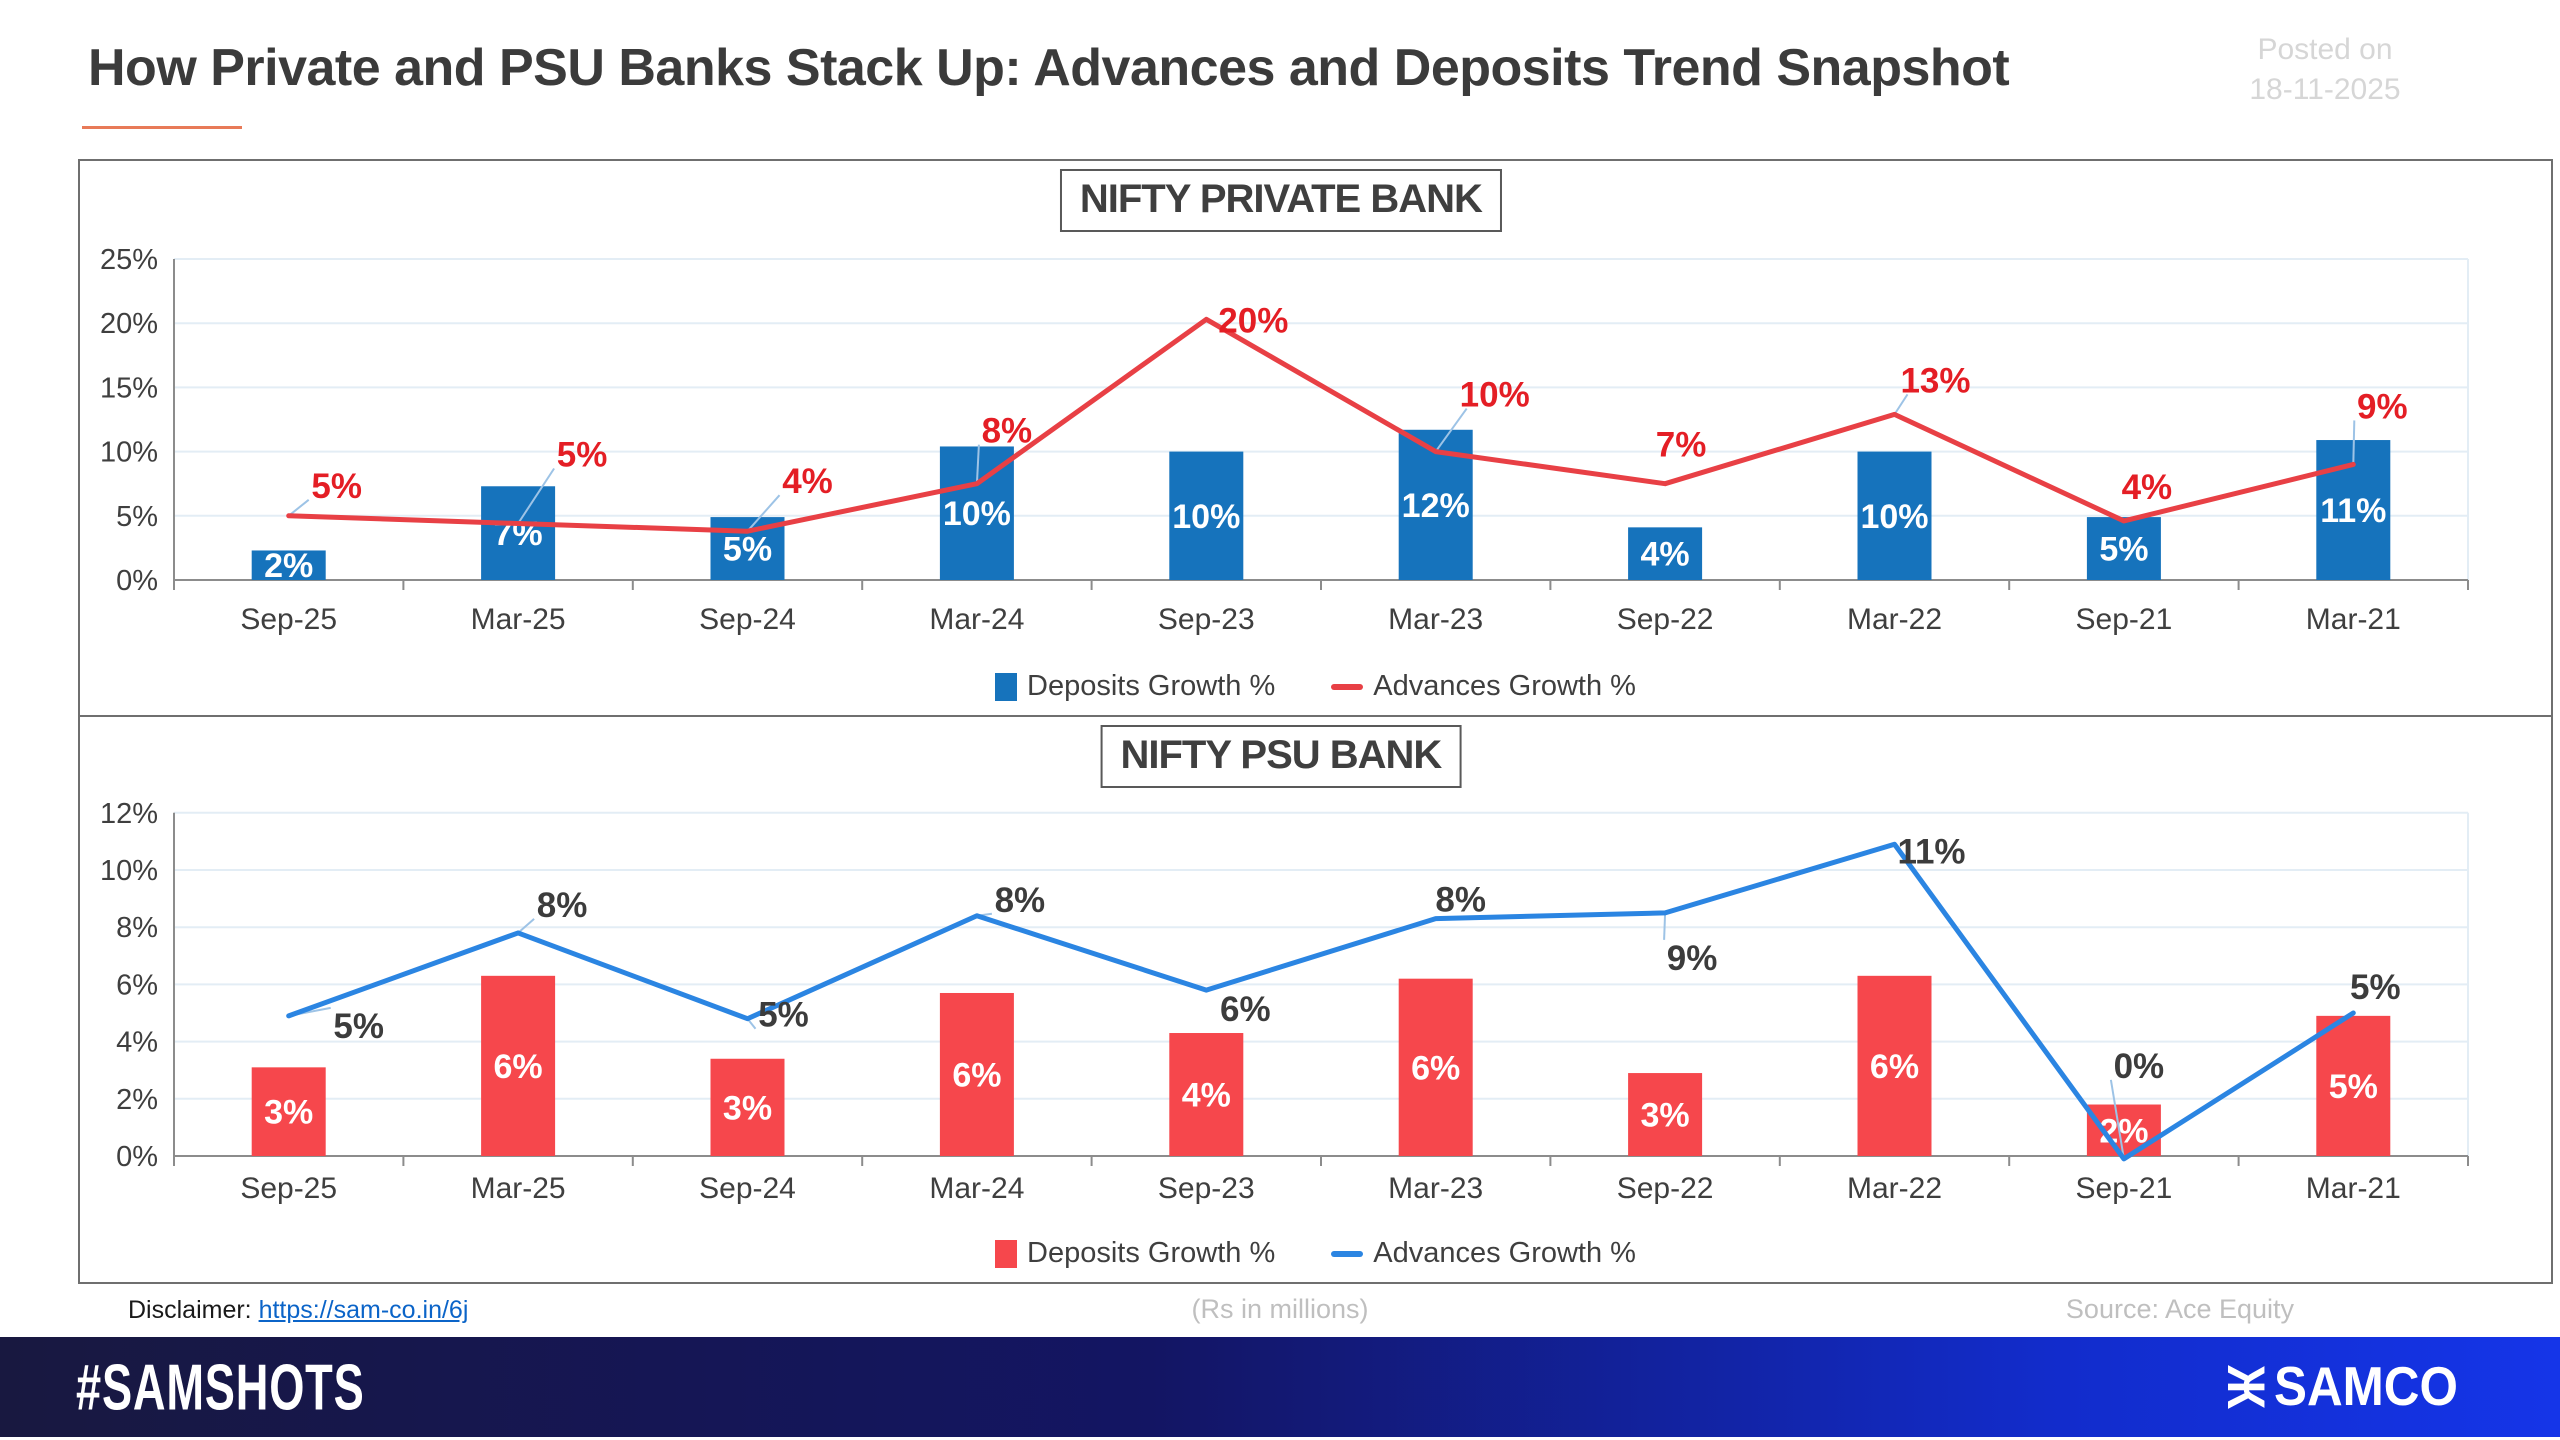 The width and height of the screenshot is (2560, 1440). I want to click on units-note: (Rs in millions), so click(1280, 1309).